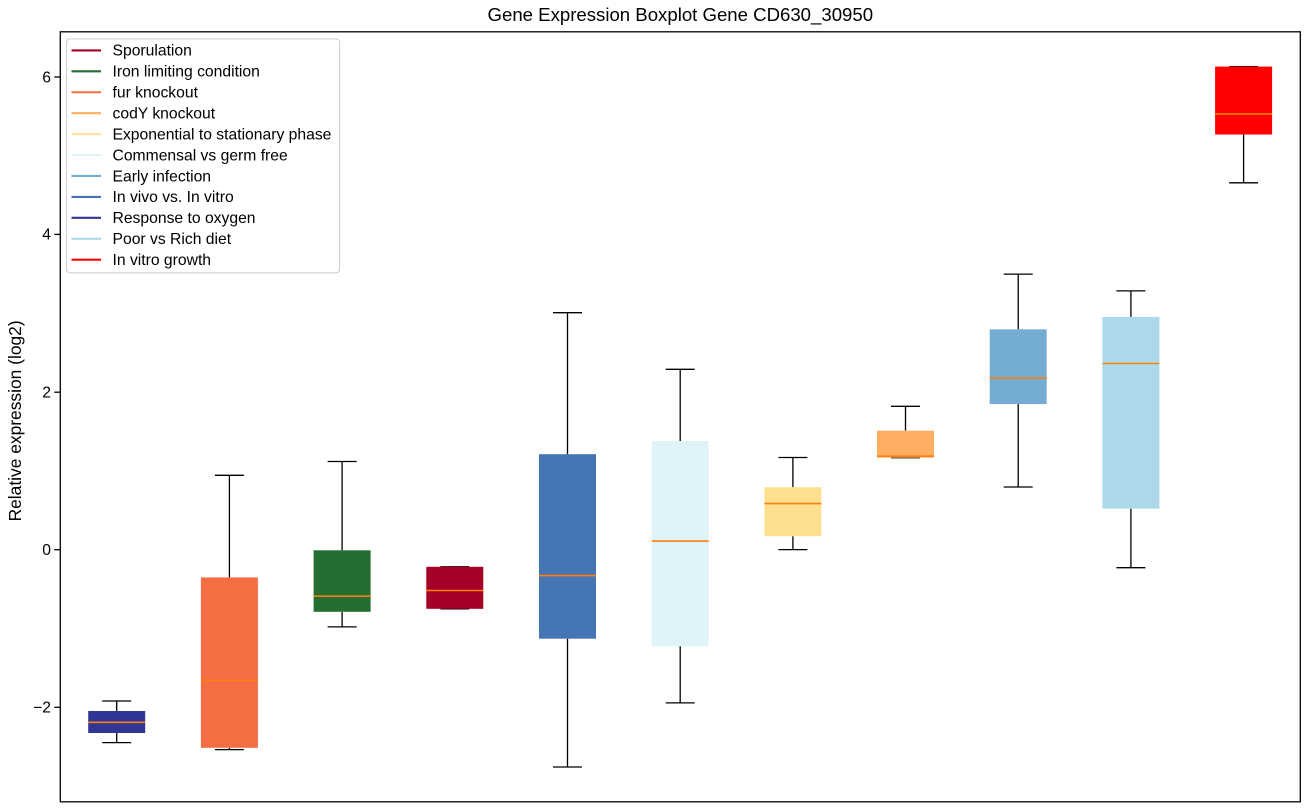  Describe the element at coordinates (184, 218) in the screenshot. I see `svg-text: Response to oxygen` at that location.